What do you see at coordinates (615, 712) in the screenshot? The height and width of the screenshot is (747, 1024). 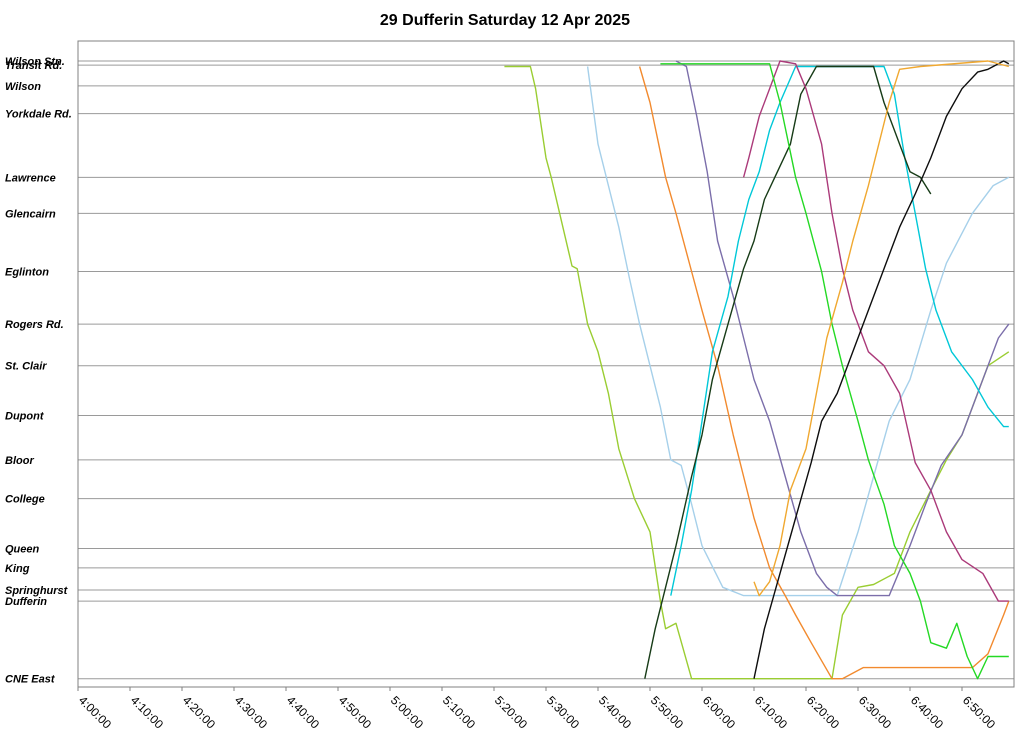 I see `x-tick-label: 5:40:00` at bounding box center [615, 712].